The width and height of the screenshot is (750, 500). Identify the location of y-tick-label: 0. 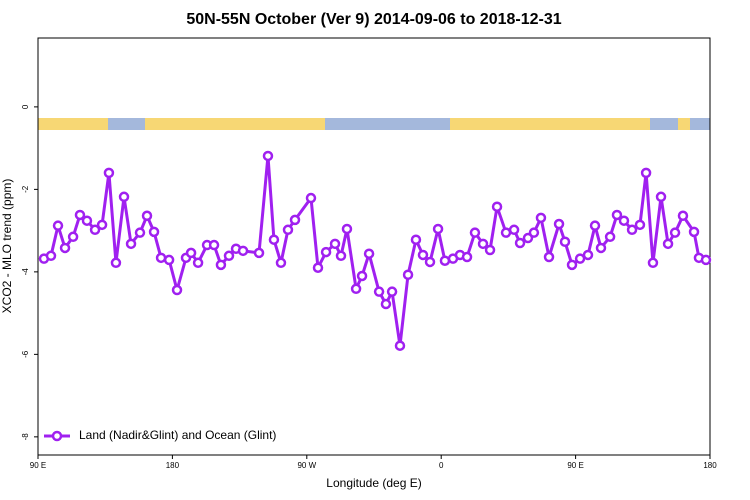
(25, 106).